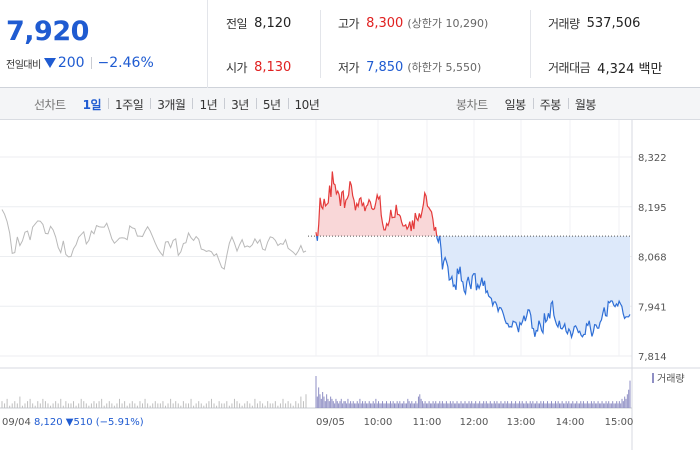  What do you see at coordinates (427, 422) in the screenshot?
I see `x-tick-label: 11:00` at bounding box center [427, 422].